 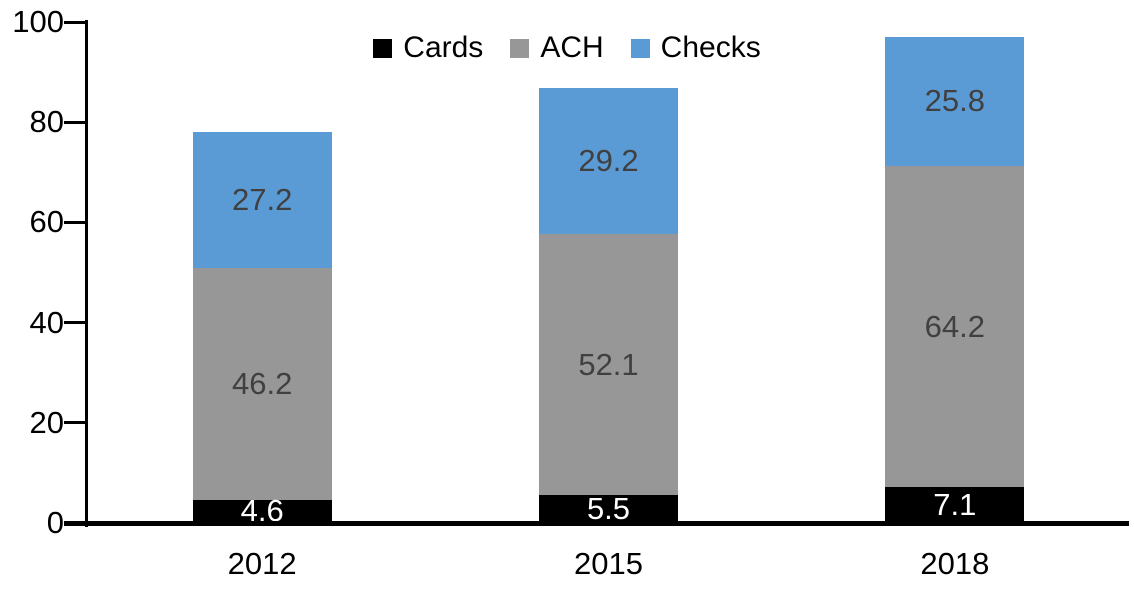 I want to click on legend-item-cards: Cards, so click(x=428, y=48).